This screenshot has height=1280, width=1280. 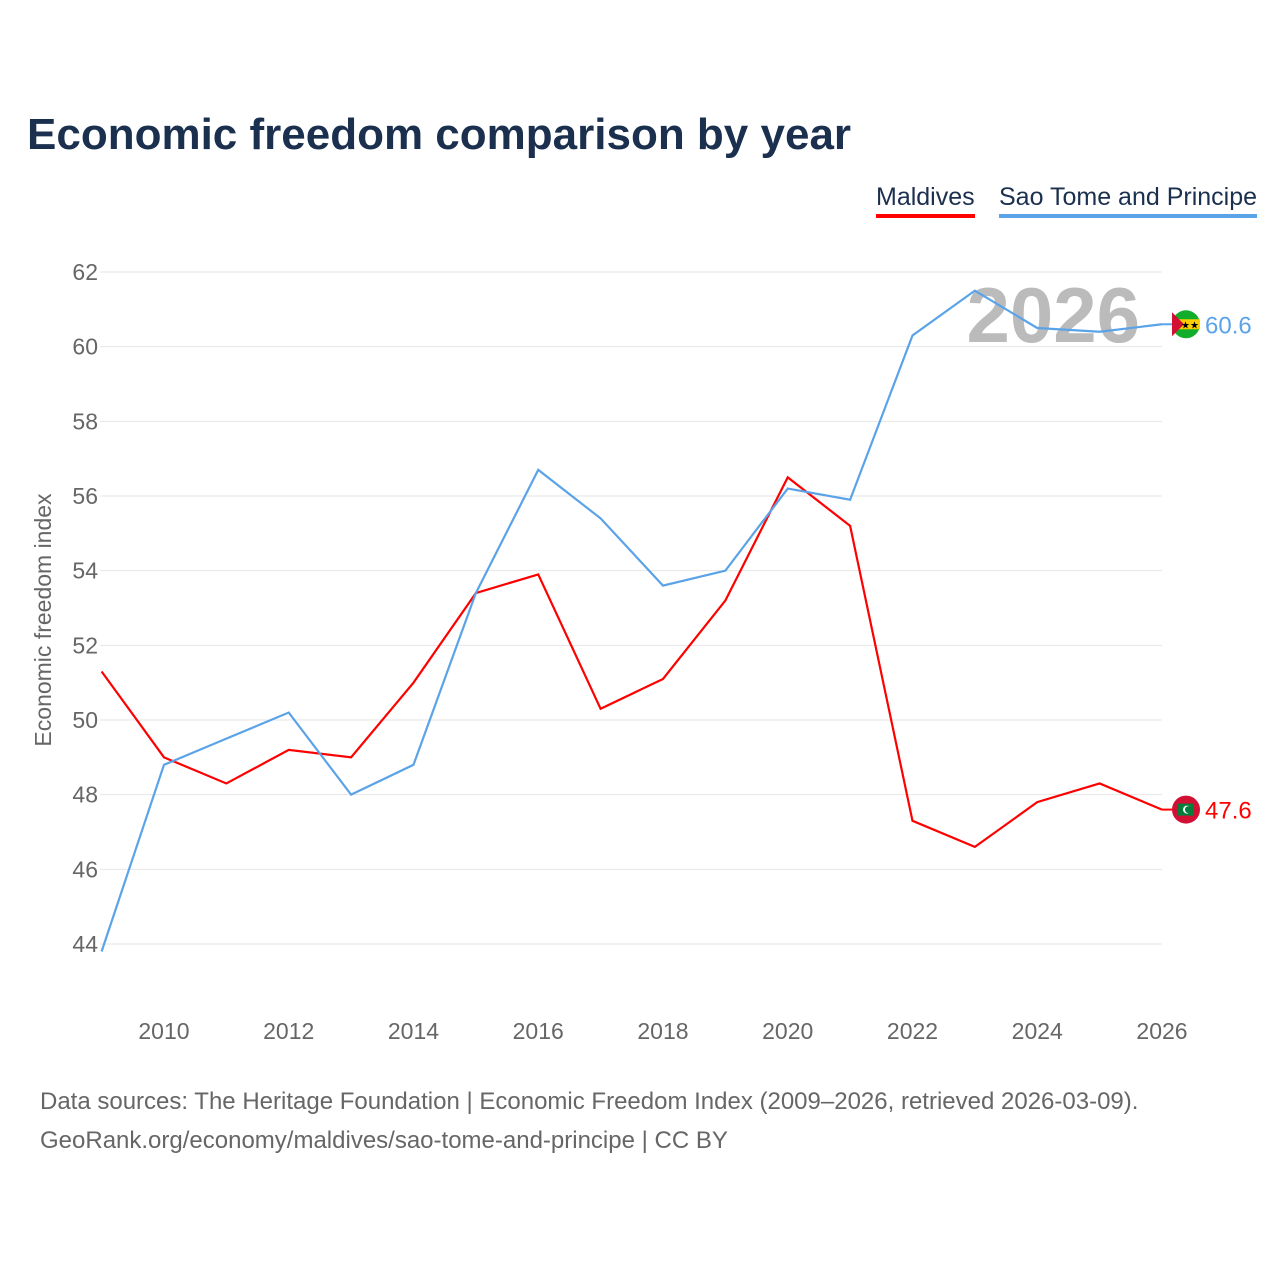 What do you see at coordinates (1128, 200) in the screenshot?
I see `legend-sao-tome: Sao Tome and Principe` at bounding box center [1128, 200].